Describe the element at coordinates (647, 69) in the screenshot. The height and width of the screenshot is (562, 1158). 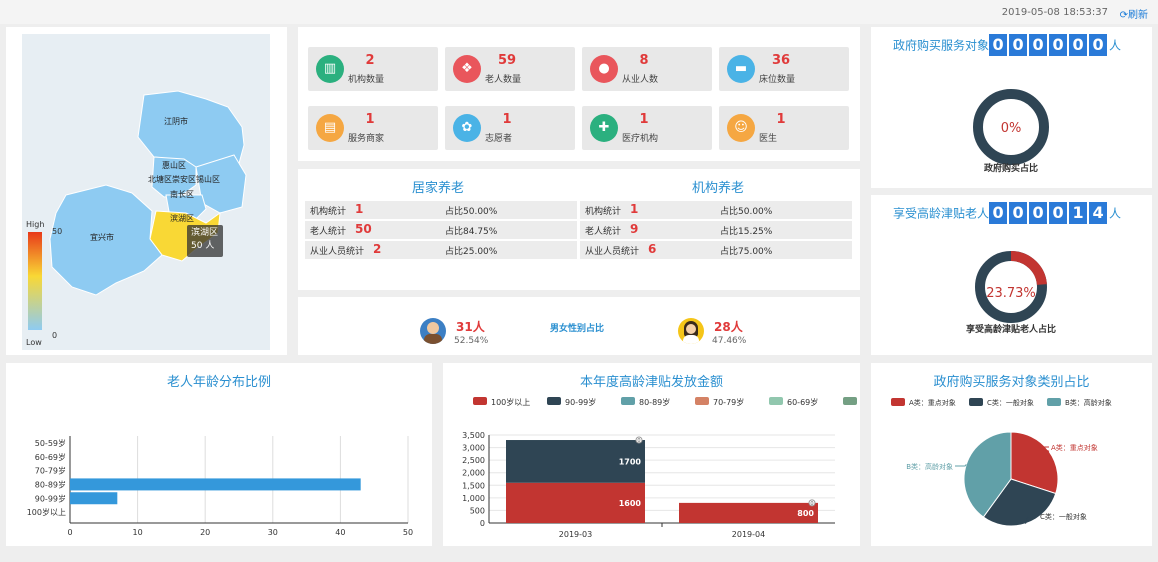
I see `stat-card: ● 8 从业人数` at that location.